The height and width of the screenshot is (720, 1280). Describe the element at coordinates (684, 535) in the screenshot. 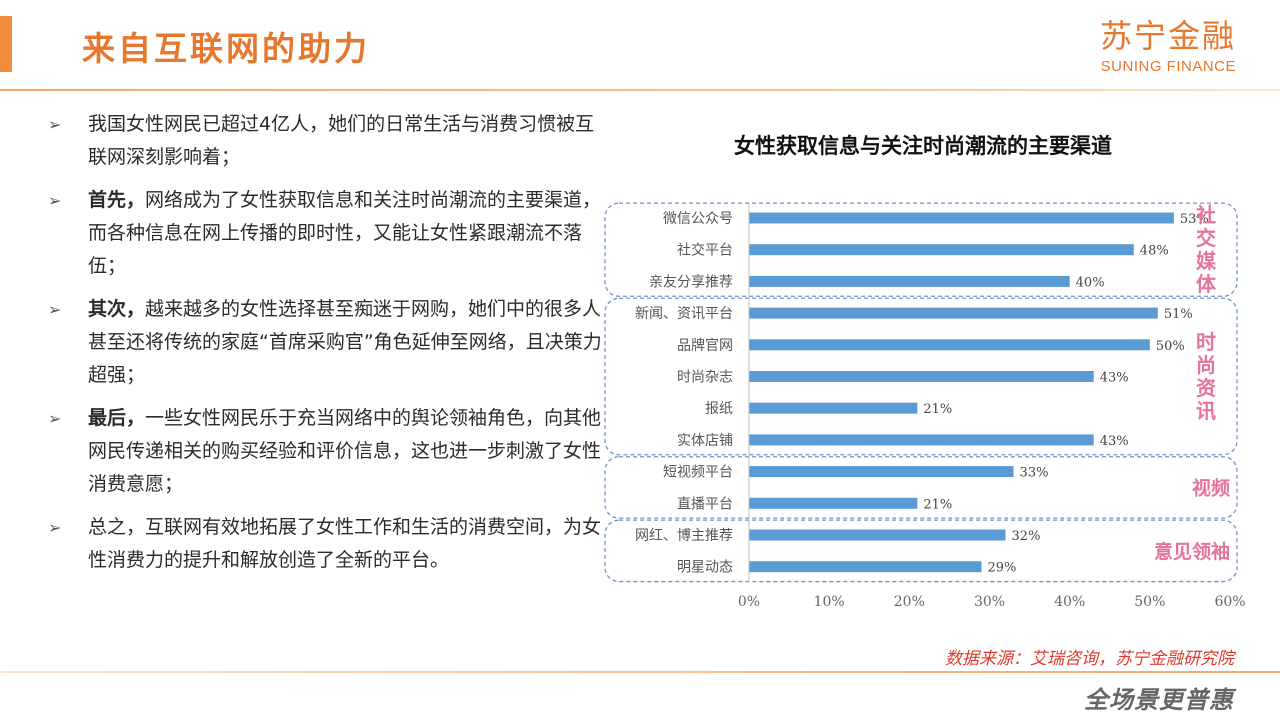

I see `category-label: 网红、博主推荐` at that location.